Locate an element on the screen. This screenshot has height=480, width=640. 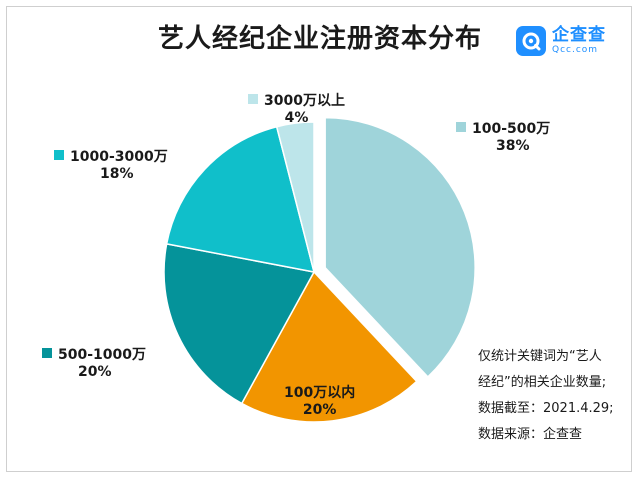
qcc-logo: 企查查 Qcc.com is located at coordinates (561, 41).